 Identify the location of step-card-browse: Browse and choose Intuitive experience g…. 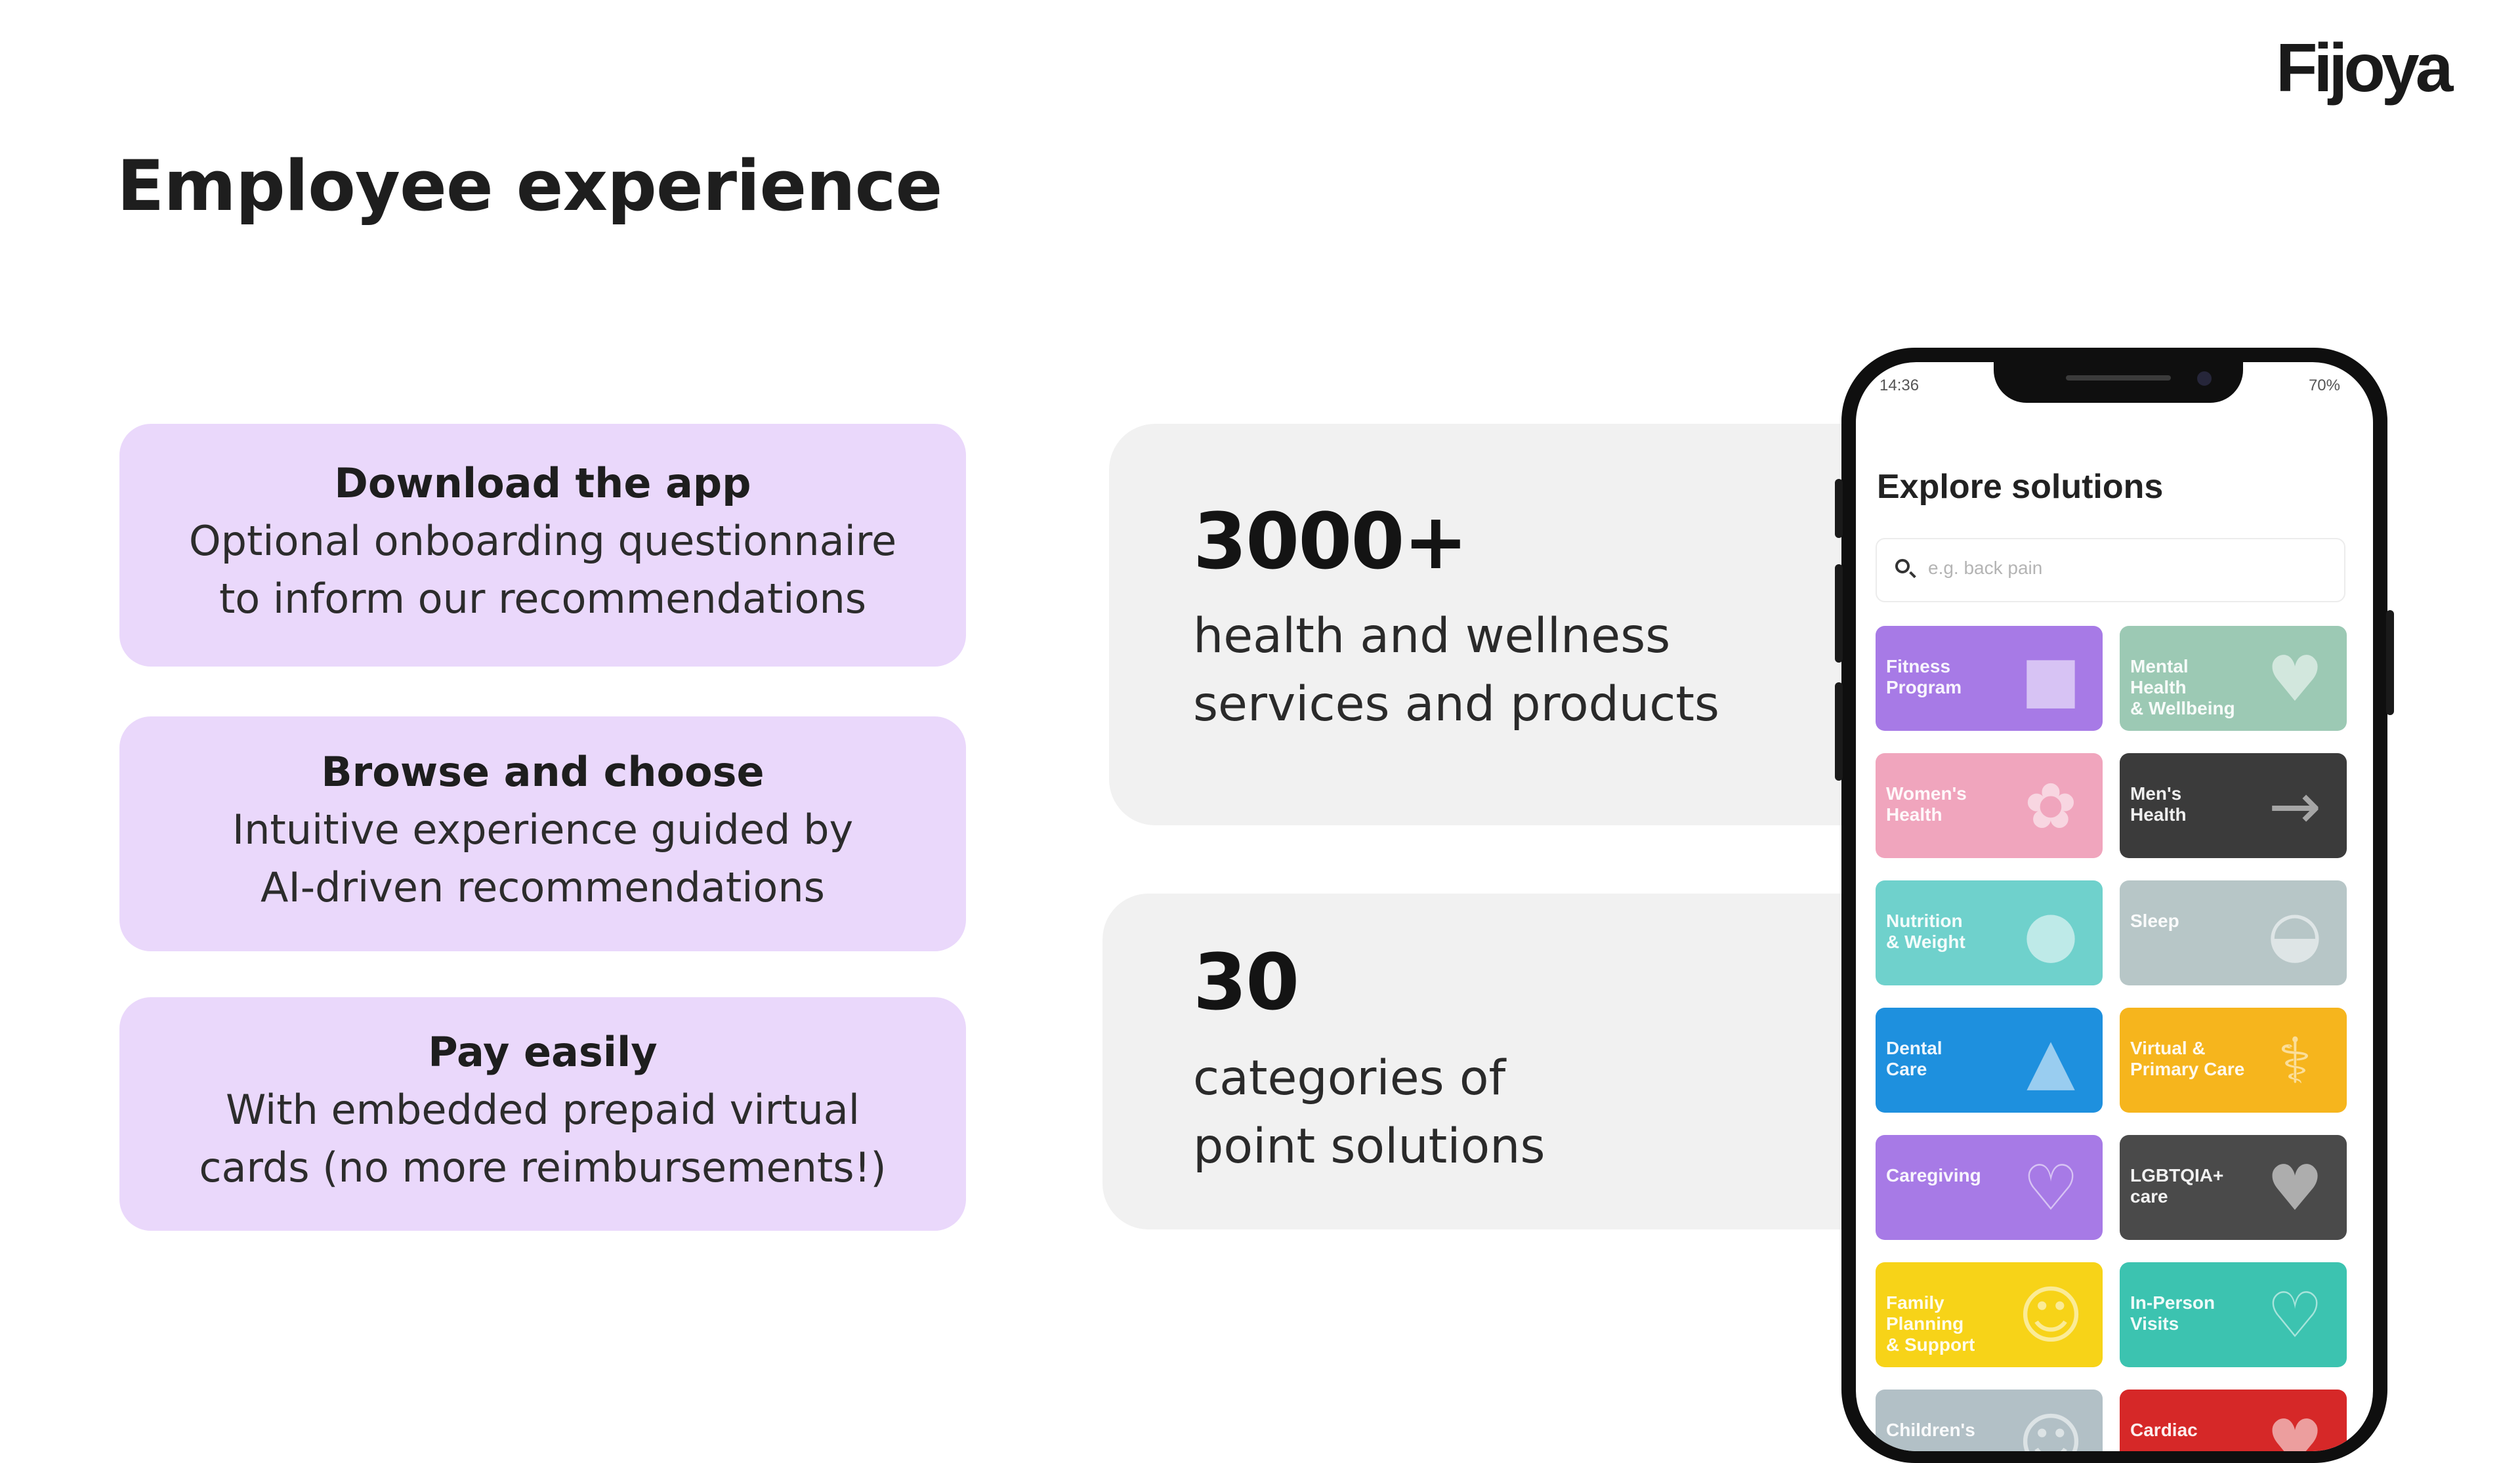
(542, 834).